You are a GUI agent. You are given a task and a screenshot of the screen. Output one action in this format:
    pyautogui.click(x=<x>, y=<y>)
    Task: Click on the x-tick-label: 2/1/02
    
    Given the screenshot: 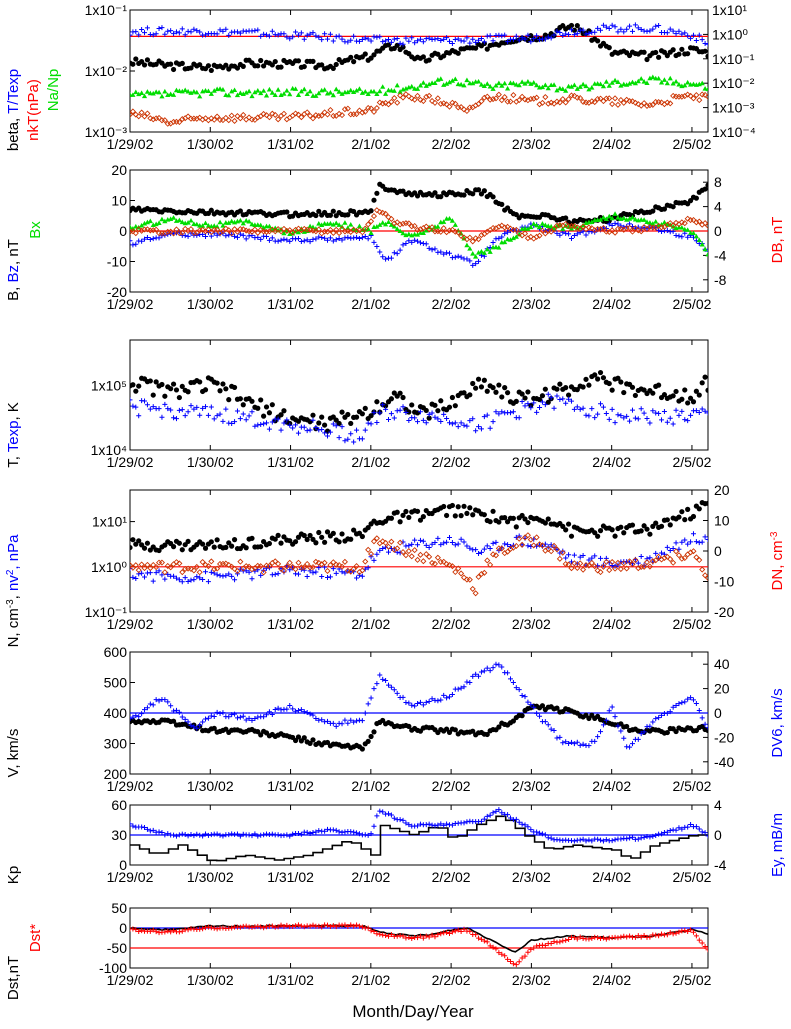 What is the action you would take?
    pyautogui.click(x=370, y=462)
    